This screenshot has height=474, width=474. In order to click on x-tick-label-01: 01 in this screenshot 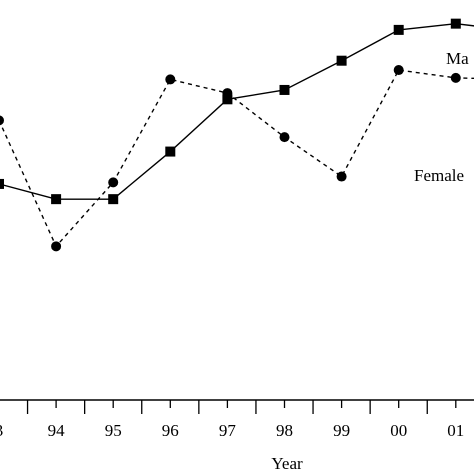, I will do `click(455, 430)`.